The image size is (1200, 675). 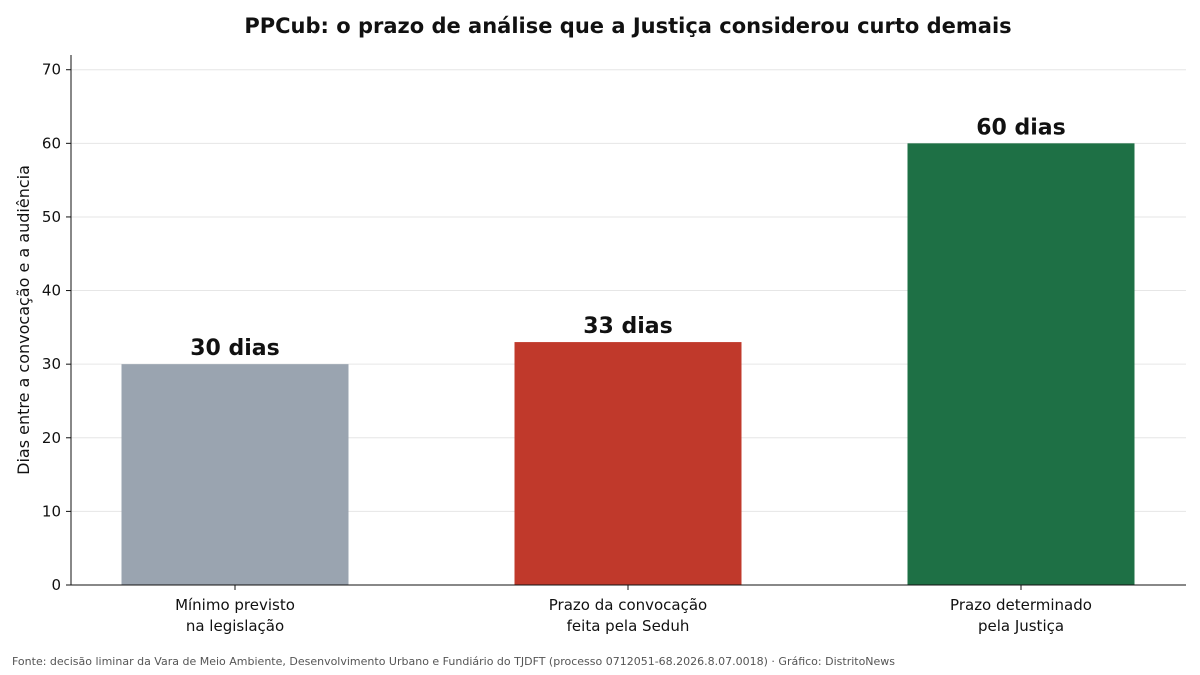 What do you see at coordinates (51, 217) in the screenshot?
I see `y-tick-label: 50` at bounding box center [51, 217].